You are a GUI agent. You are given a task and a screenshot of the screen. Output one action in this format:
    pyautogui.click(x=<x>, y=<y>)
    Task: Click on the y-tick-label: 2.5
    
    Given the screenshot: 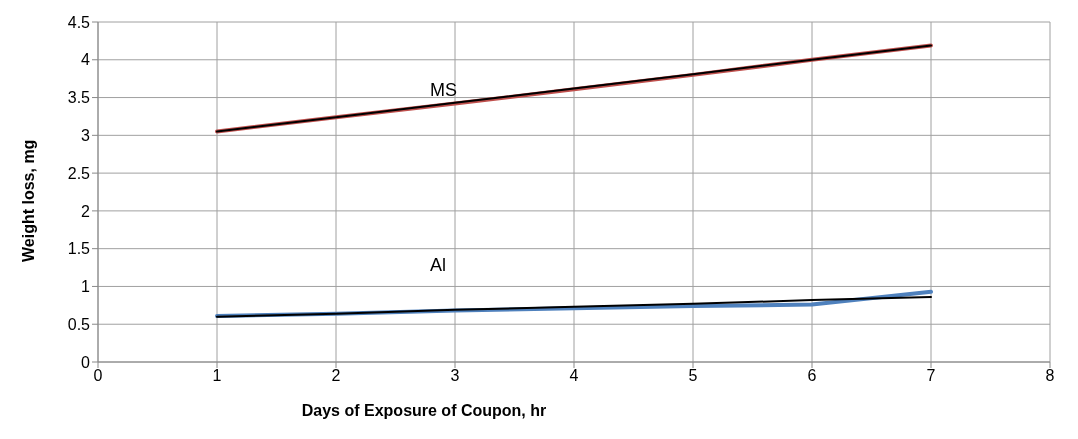 What is the action you would take?
    pyautogui.click(x=79, y=173)
    